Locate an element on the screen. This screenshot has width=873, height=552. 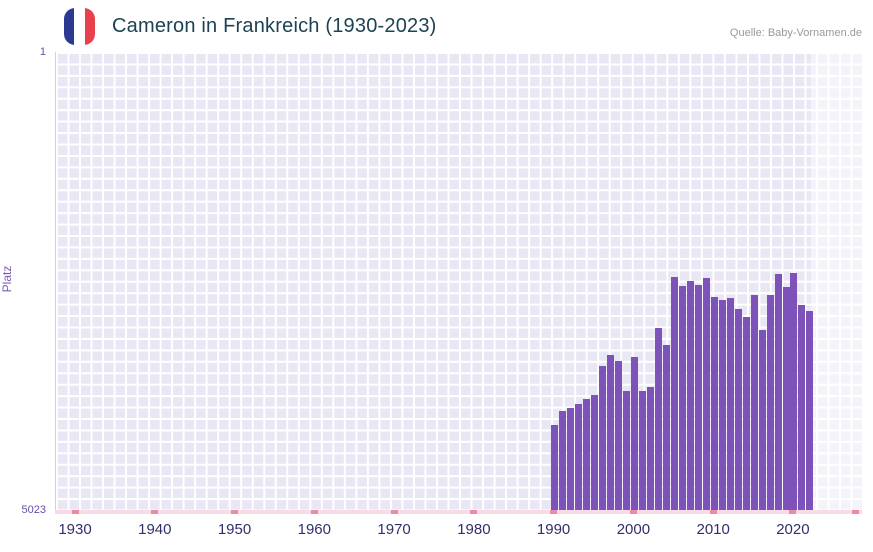
recent-years-band is located at coordinates (837, 281).